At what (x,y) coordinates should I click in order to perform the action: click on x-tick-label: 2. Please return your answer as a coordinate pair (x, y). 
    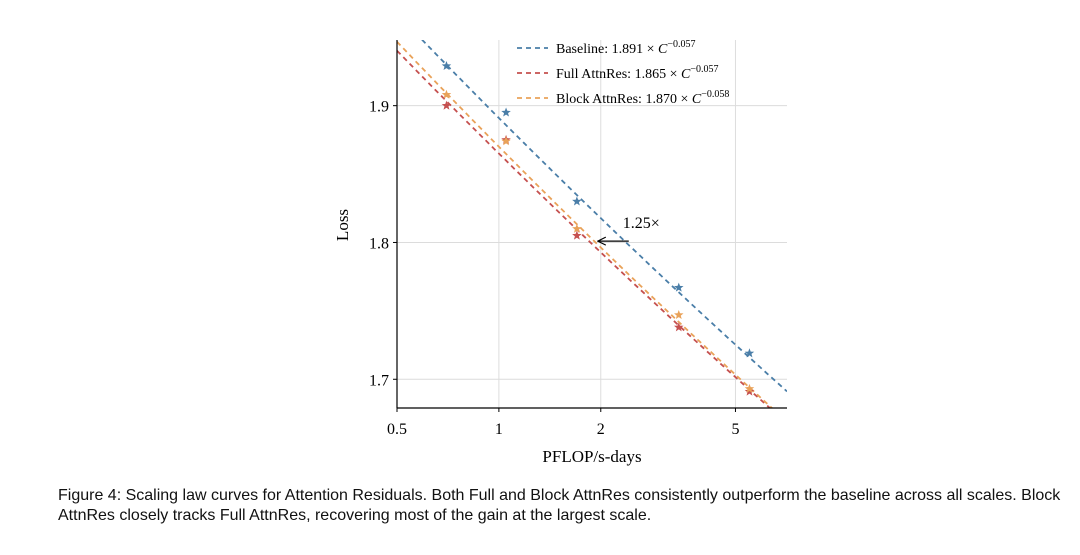
    Looking at the image, I should click on (601, 429).